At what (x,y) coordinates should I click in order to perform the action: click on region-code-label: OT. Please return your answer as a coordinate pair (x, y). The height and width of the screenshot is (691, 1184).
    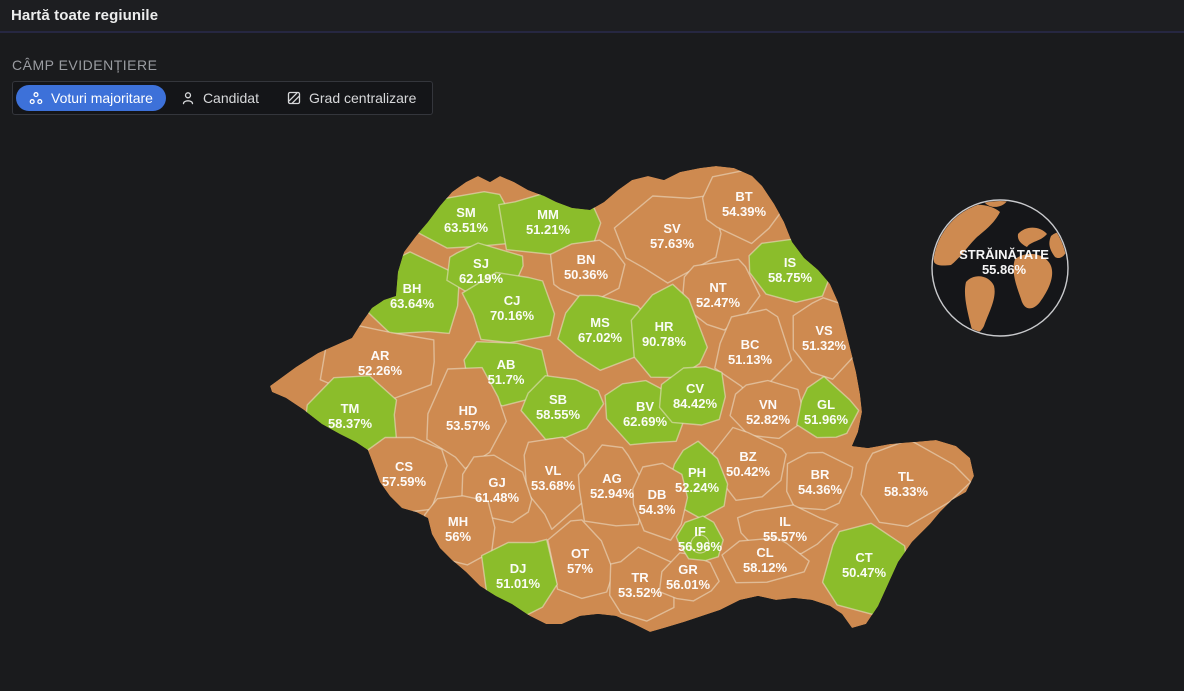
    Looking at the image, I should click on (580, 553).